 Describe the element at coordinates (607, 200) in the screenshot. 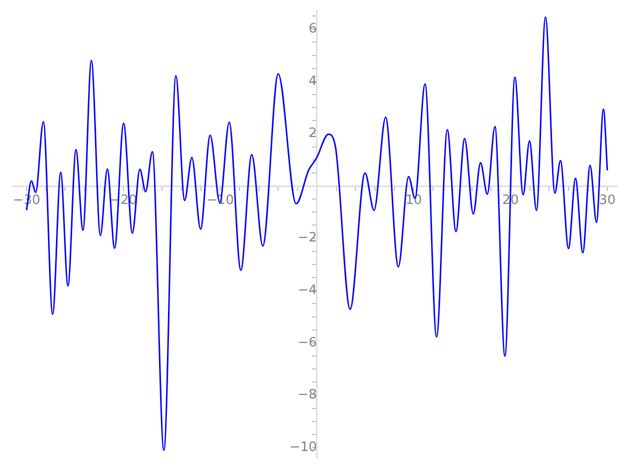

I see `x-tick-label: 30` at that location.